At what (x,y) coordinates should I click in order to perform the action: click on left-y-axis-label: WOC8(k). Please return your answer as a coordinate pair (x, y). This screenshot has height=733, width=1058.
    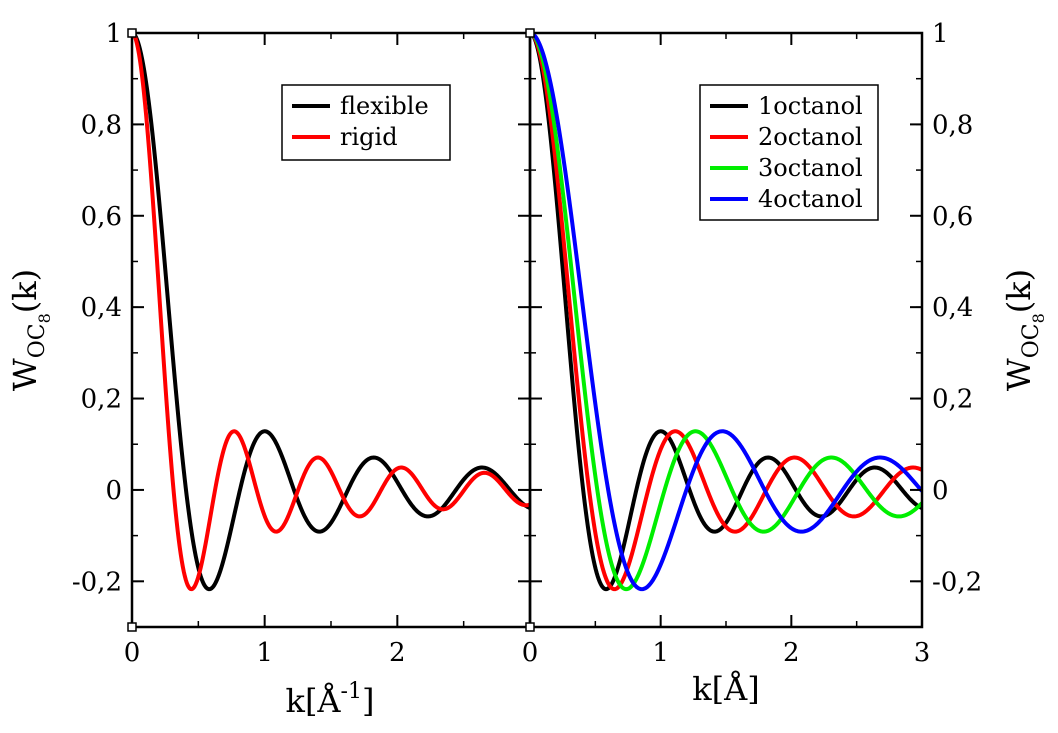
    Looking at the image, I should click on (30, 330).